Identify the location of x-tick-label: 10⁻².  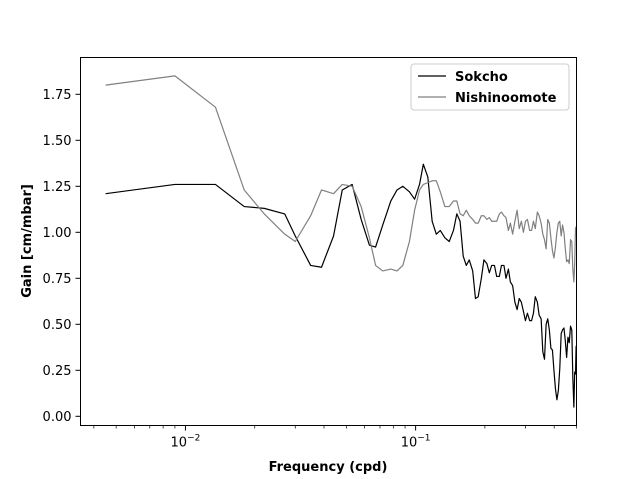
(186, 442).